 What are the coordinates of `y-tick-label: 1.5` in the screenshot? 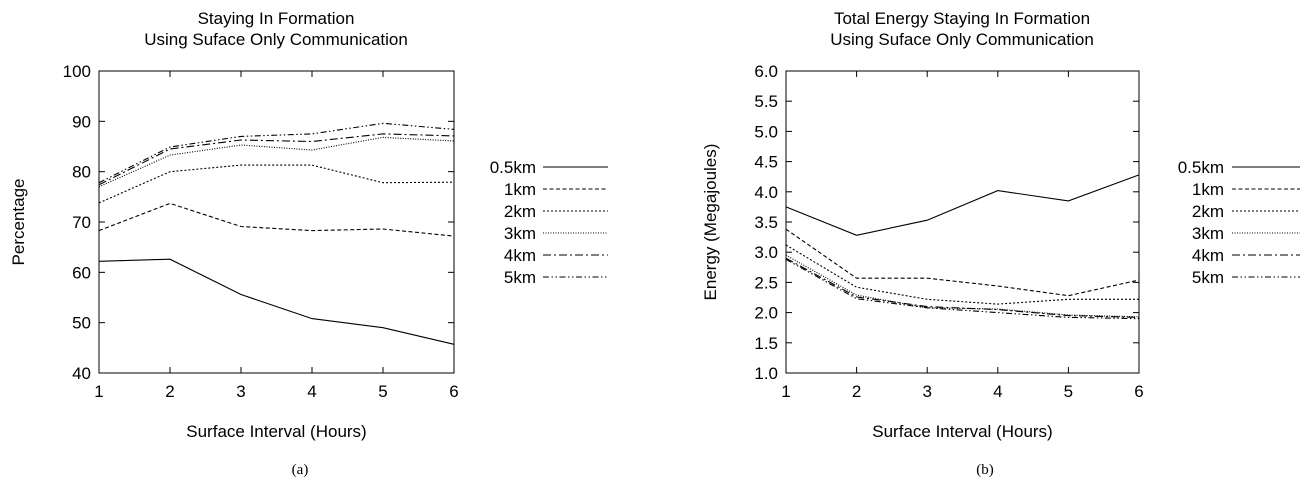 It's located at (766, 343).